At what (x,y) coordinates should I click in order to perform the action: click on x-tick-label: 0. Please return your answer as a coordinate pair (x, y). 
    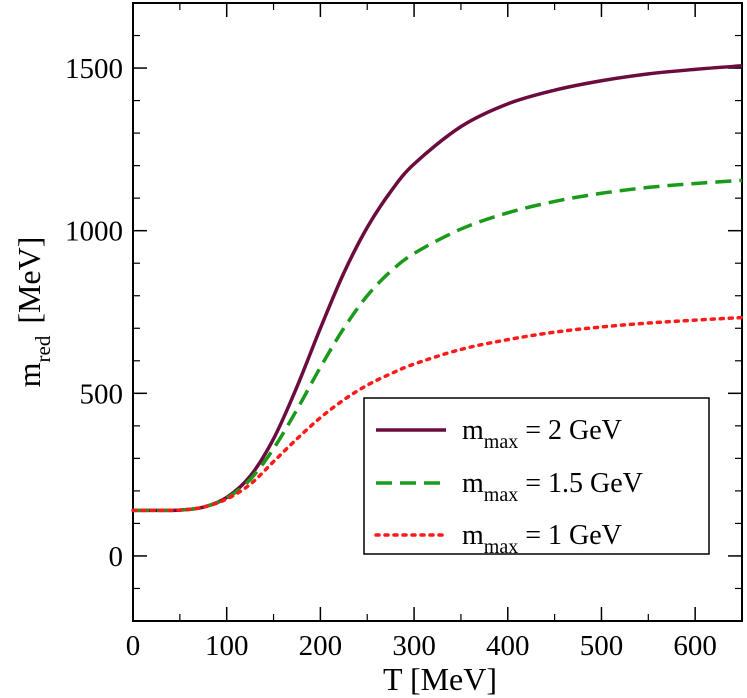
    Looking at the image, I should click on (133, 646).